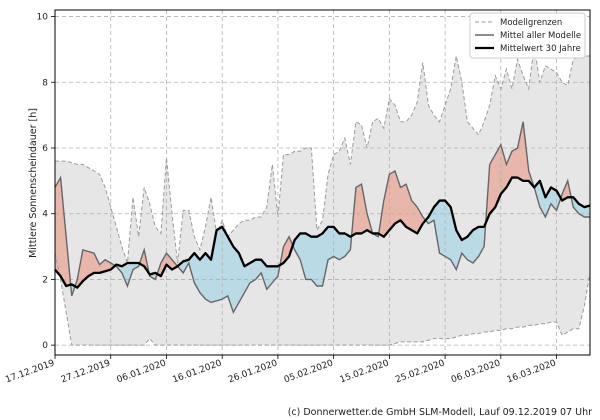 The width and height of the screenshot is (600, 420). Describe the element at coordinates (197, 371) in the screenshot. I see `x-tick-label: 16.01.2020` at that location.